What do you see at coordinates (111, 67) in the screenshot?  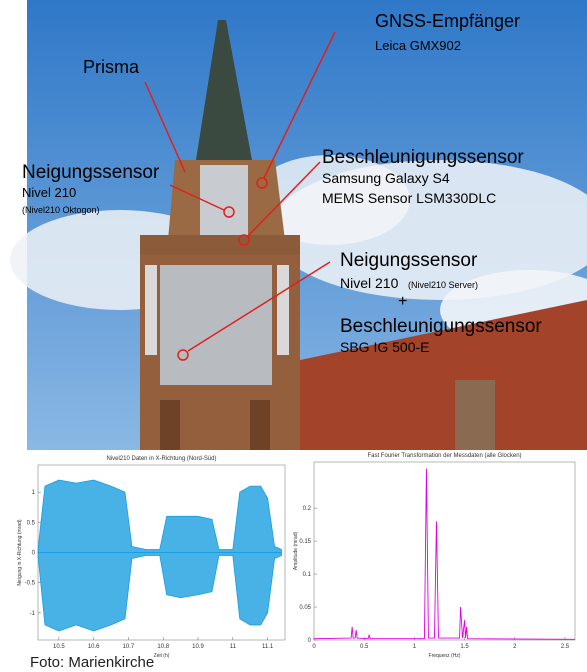 I see `annotation-title: Prisma` at bounding box center [111, 67].